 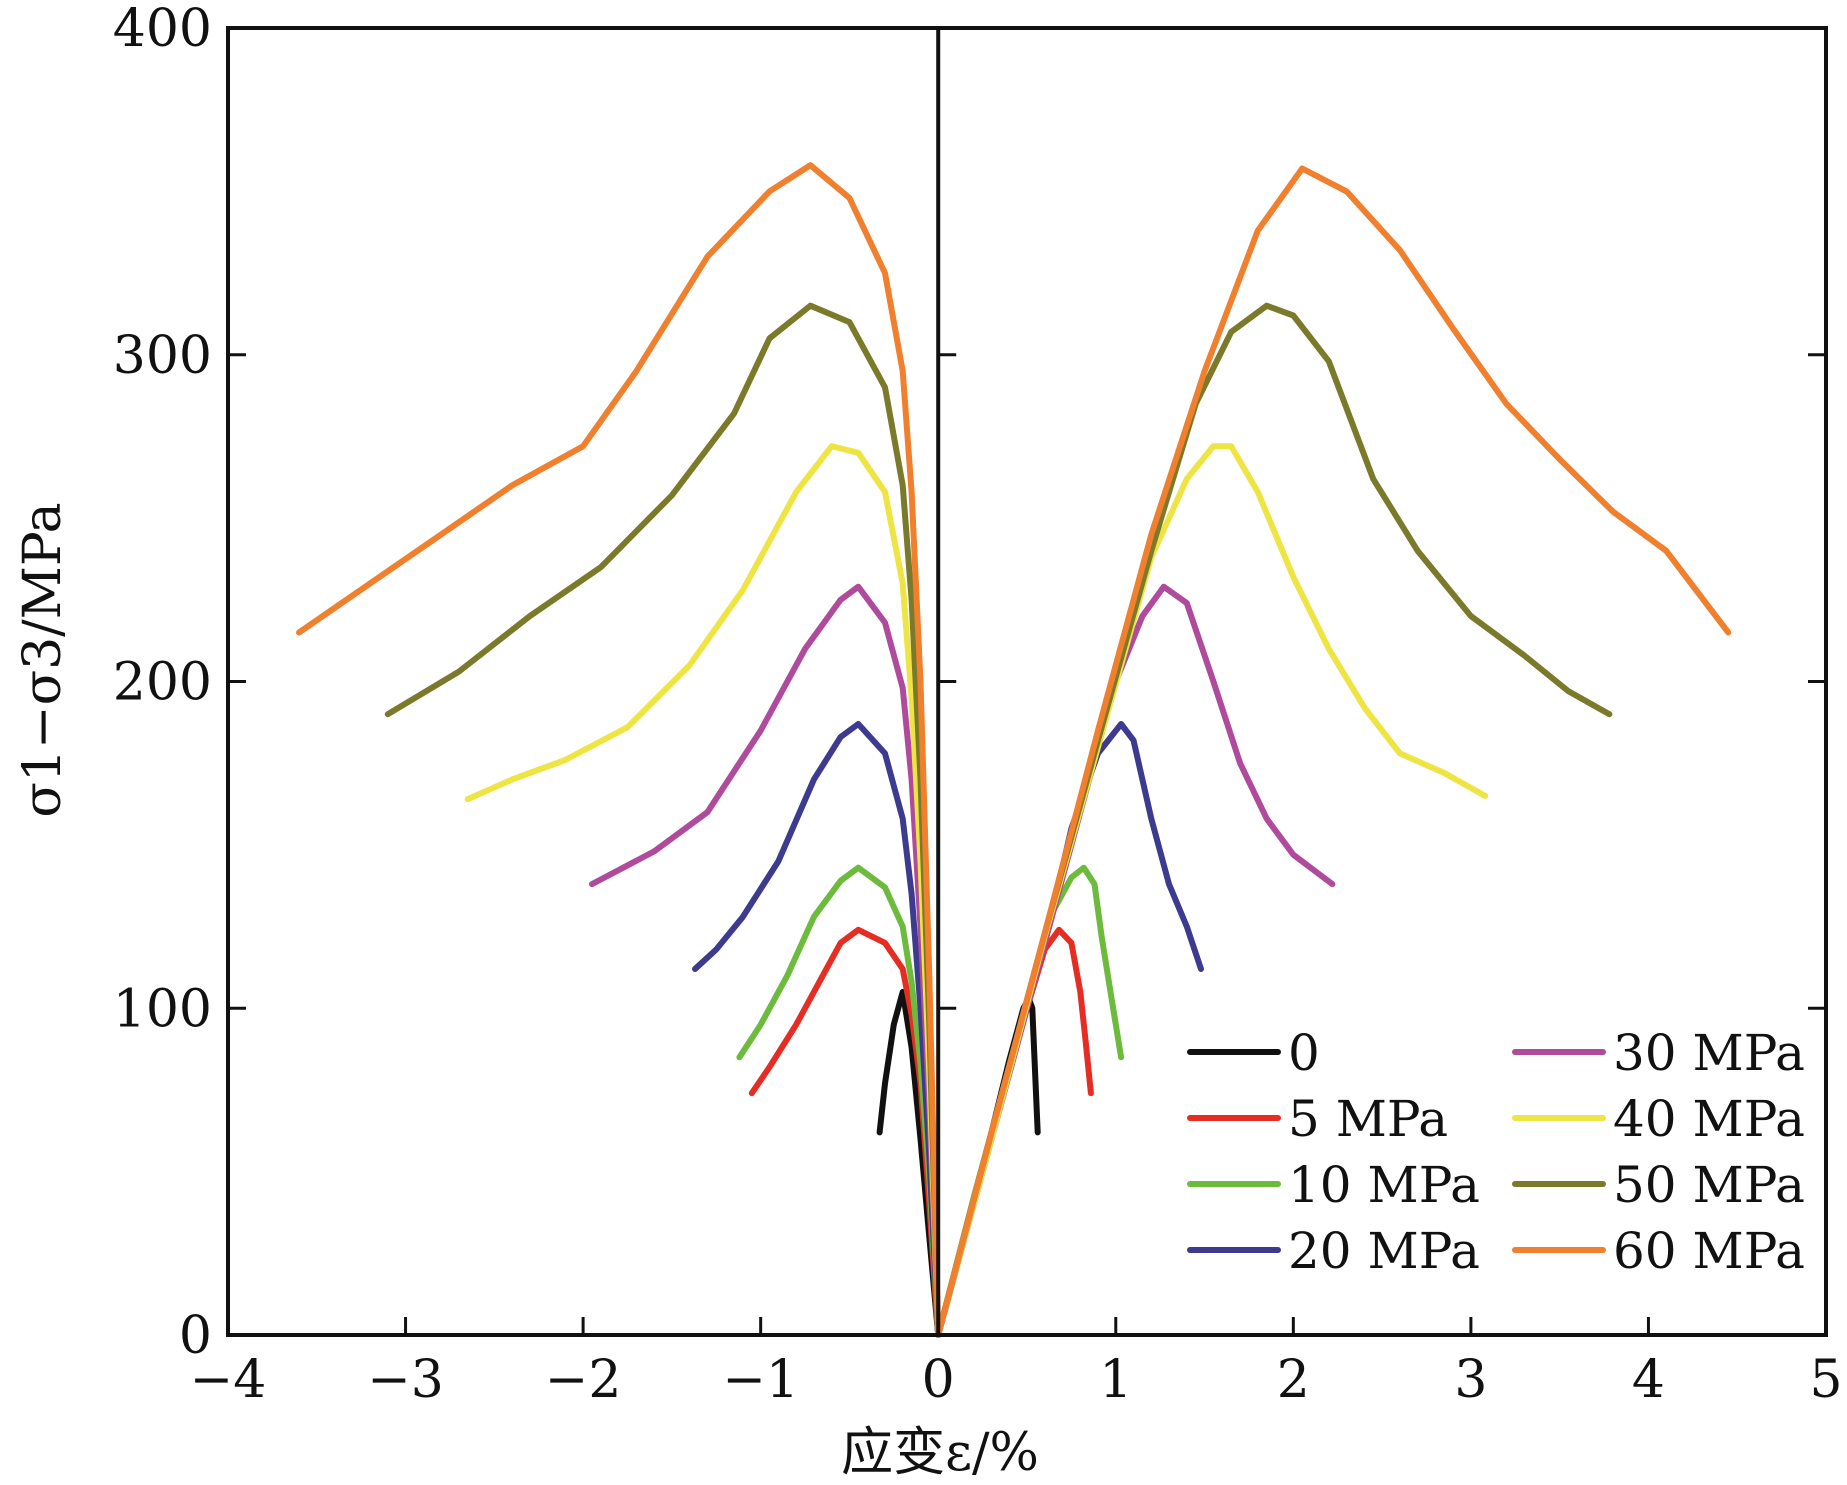 What do you see at coordinates (940, 1453) in the screenshot?
I see `x-axis-title: 应变ε/%` at bounding box center [940, 1453].